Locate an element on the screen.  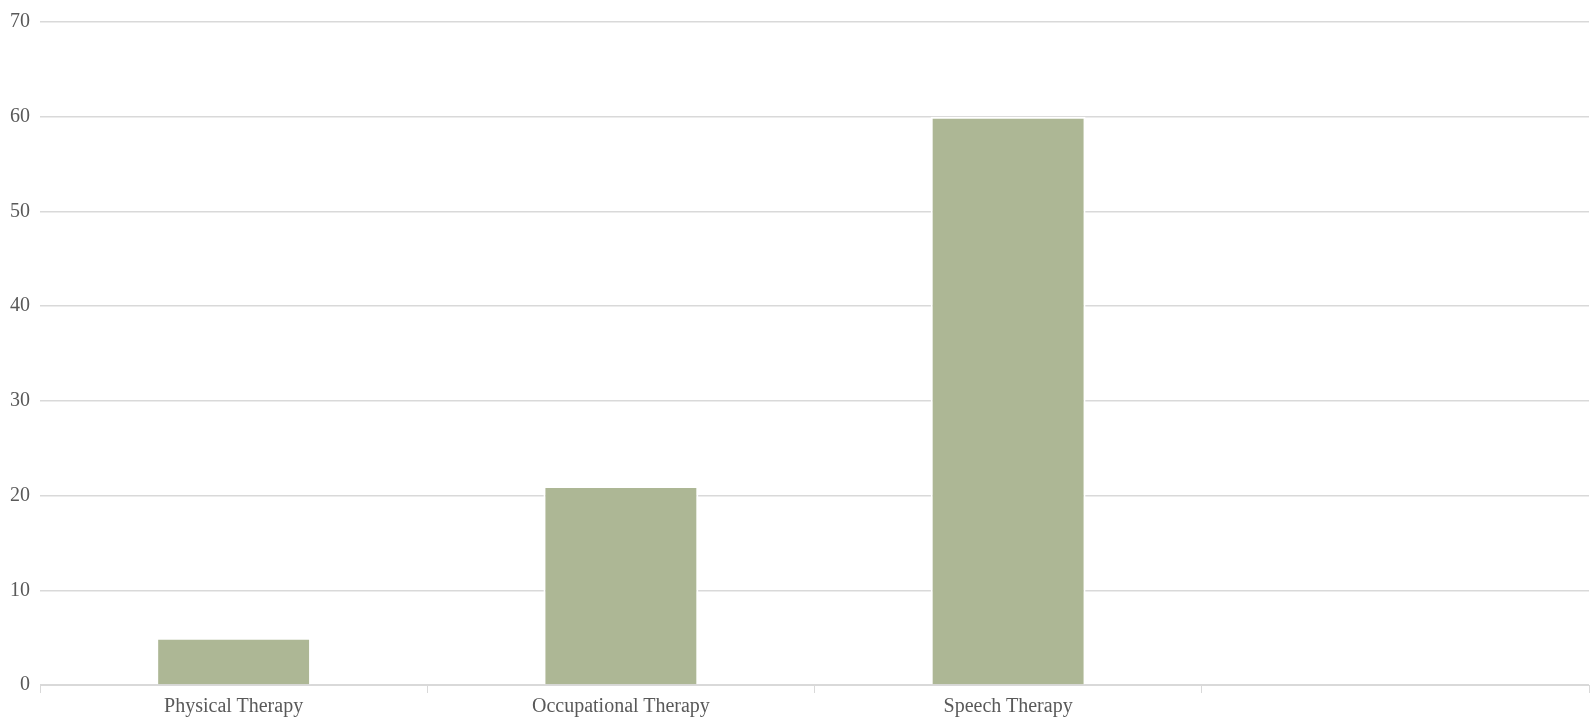
y-tick-label: 40 is located at coordinates (20, 304).